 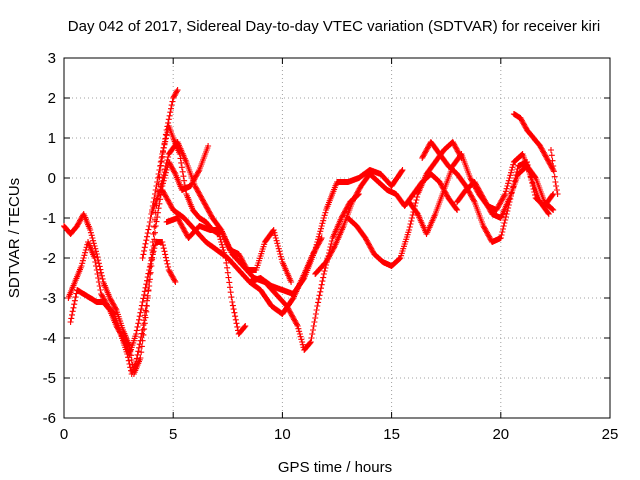 I want to click on y-tick-label: -1, so click(x=49, y=218).